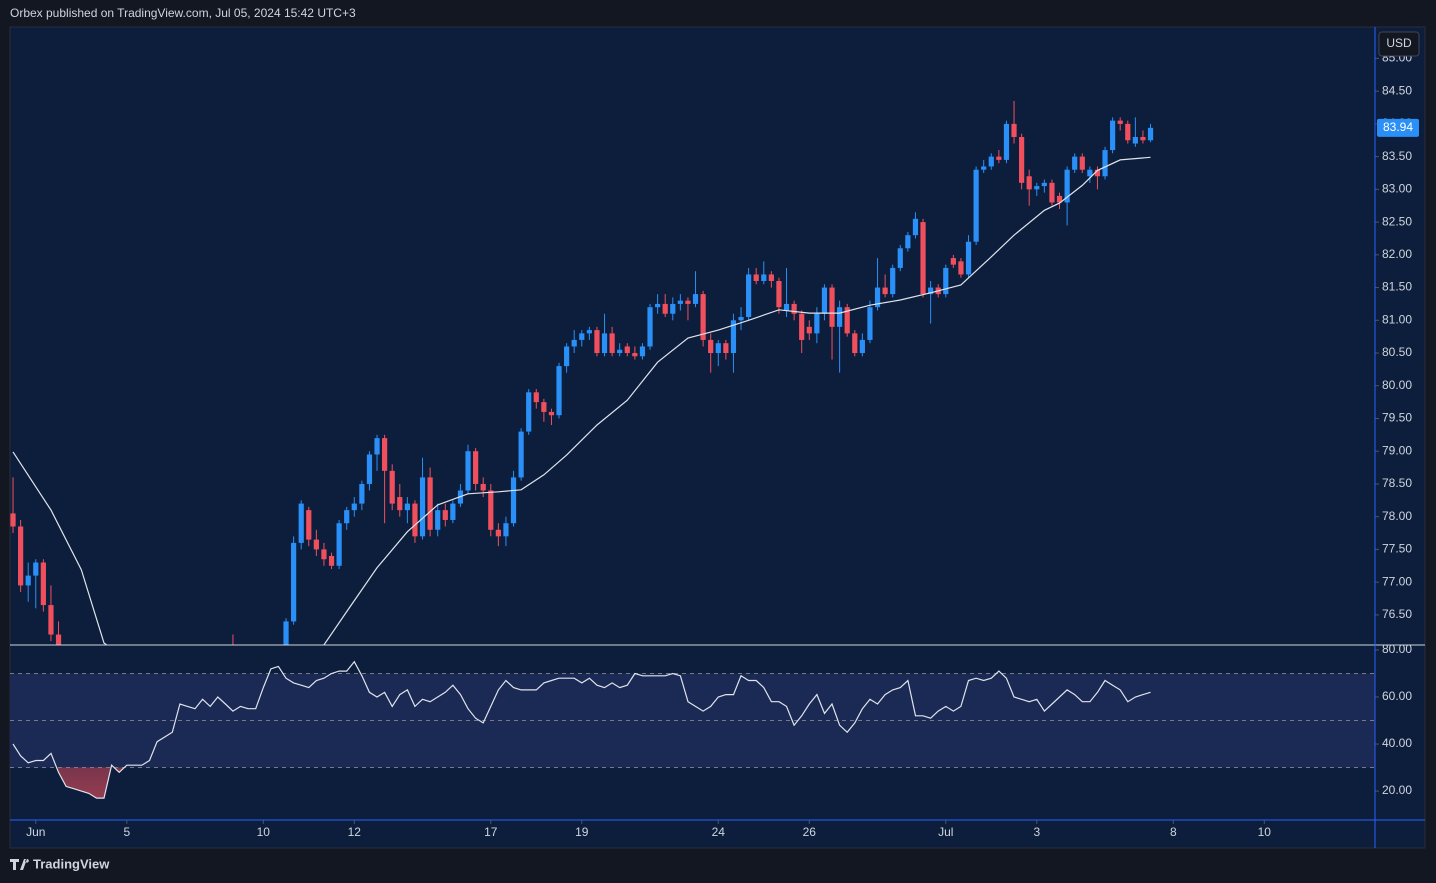 The image size is (1436, 883). What do you see at coordinates (1397, 790) in the screenshot?
I see `y-tick-label: 20.00` at bounding box center [1397, 790].